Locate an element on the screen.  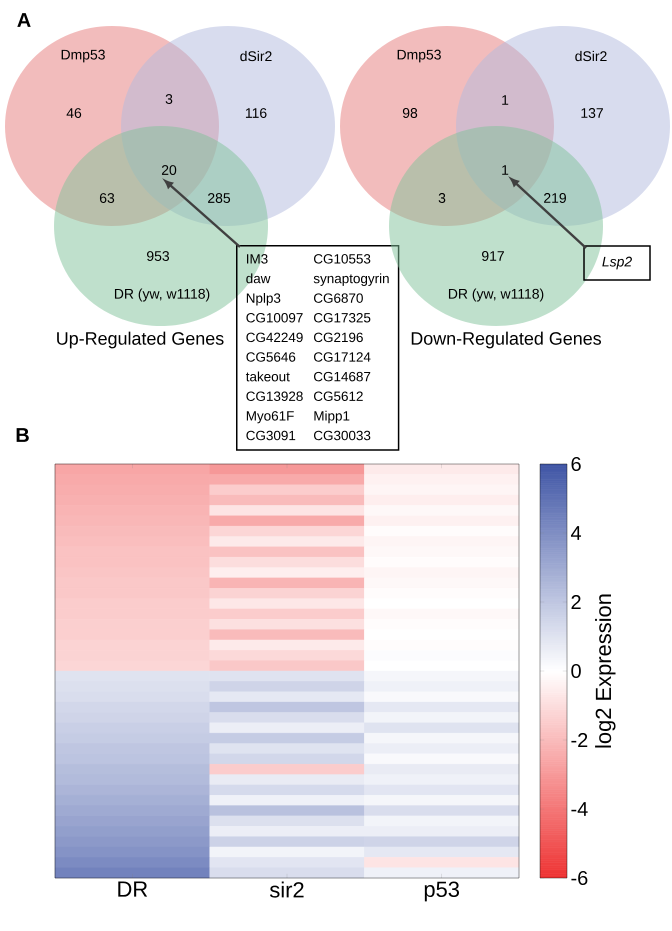
text: Lsp2 is located at coordinates (617, 263).